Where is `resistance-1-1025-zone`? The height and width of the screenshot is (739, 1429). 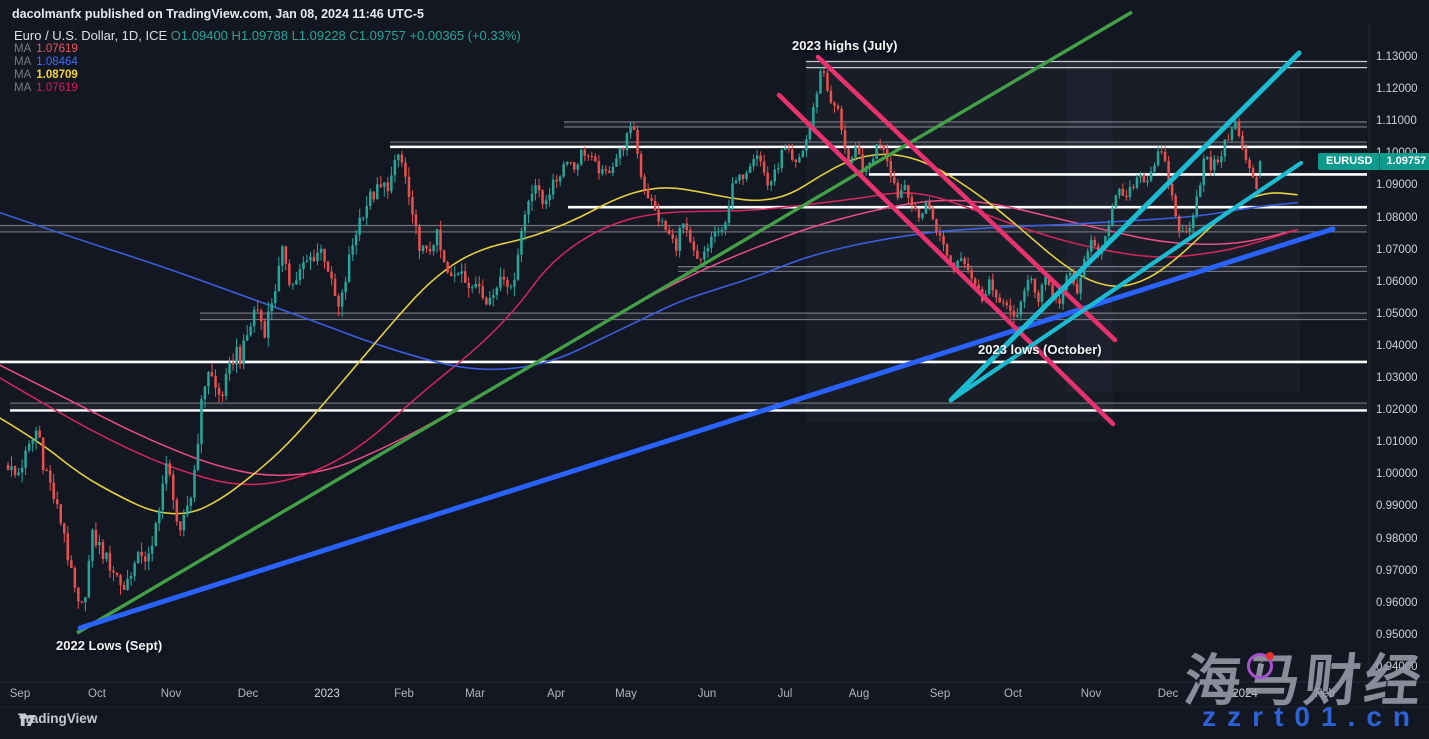 resistance-1-1025-zone is located at coordinates (878, 144).